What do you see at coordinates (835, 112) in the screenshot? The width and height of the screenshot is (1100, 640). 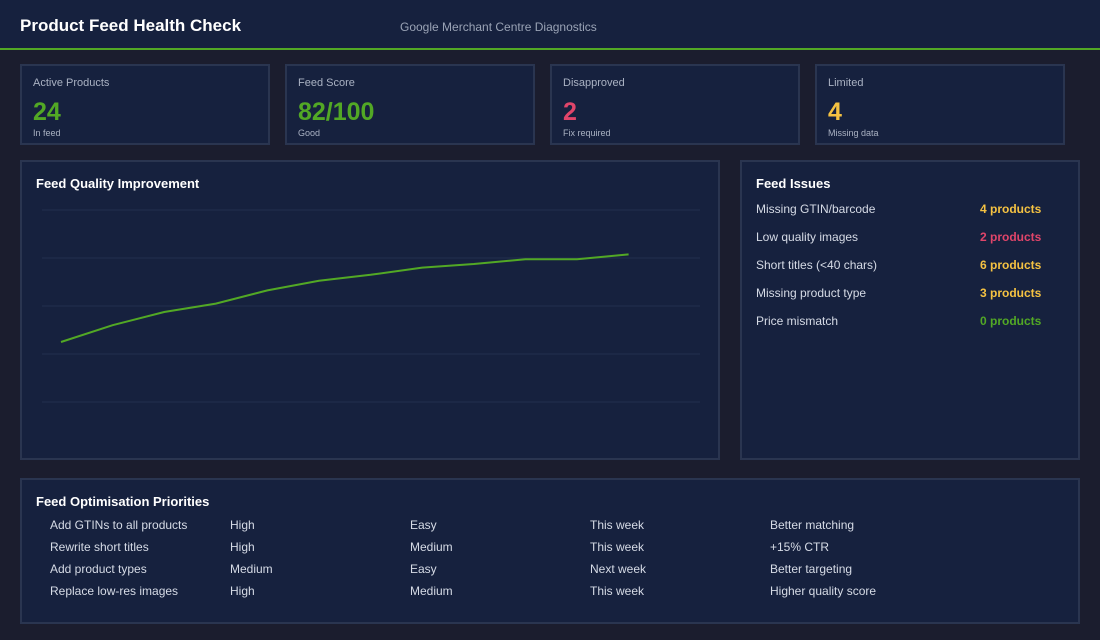 I see `card-value: 4` at bounding box center [835, 112].